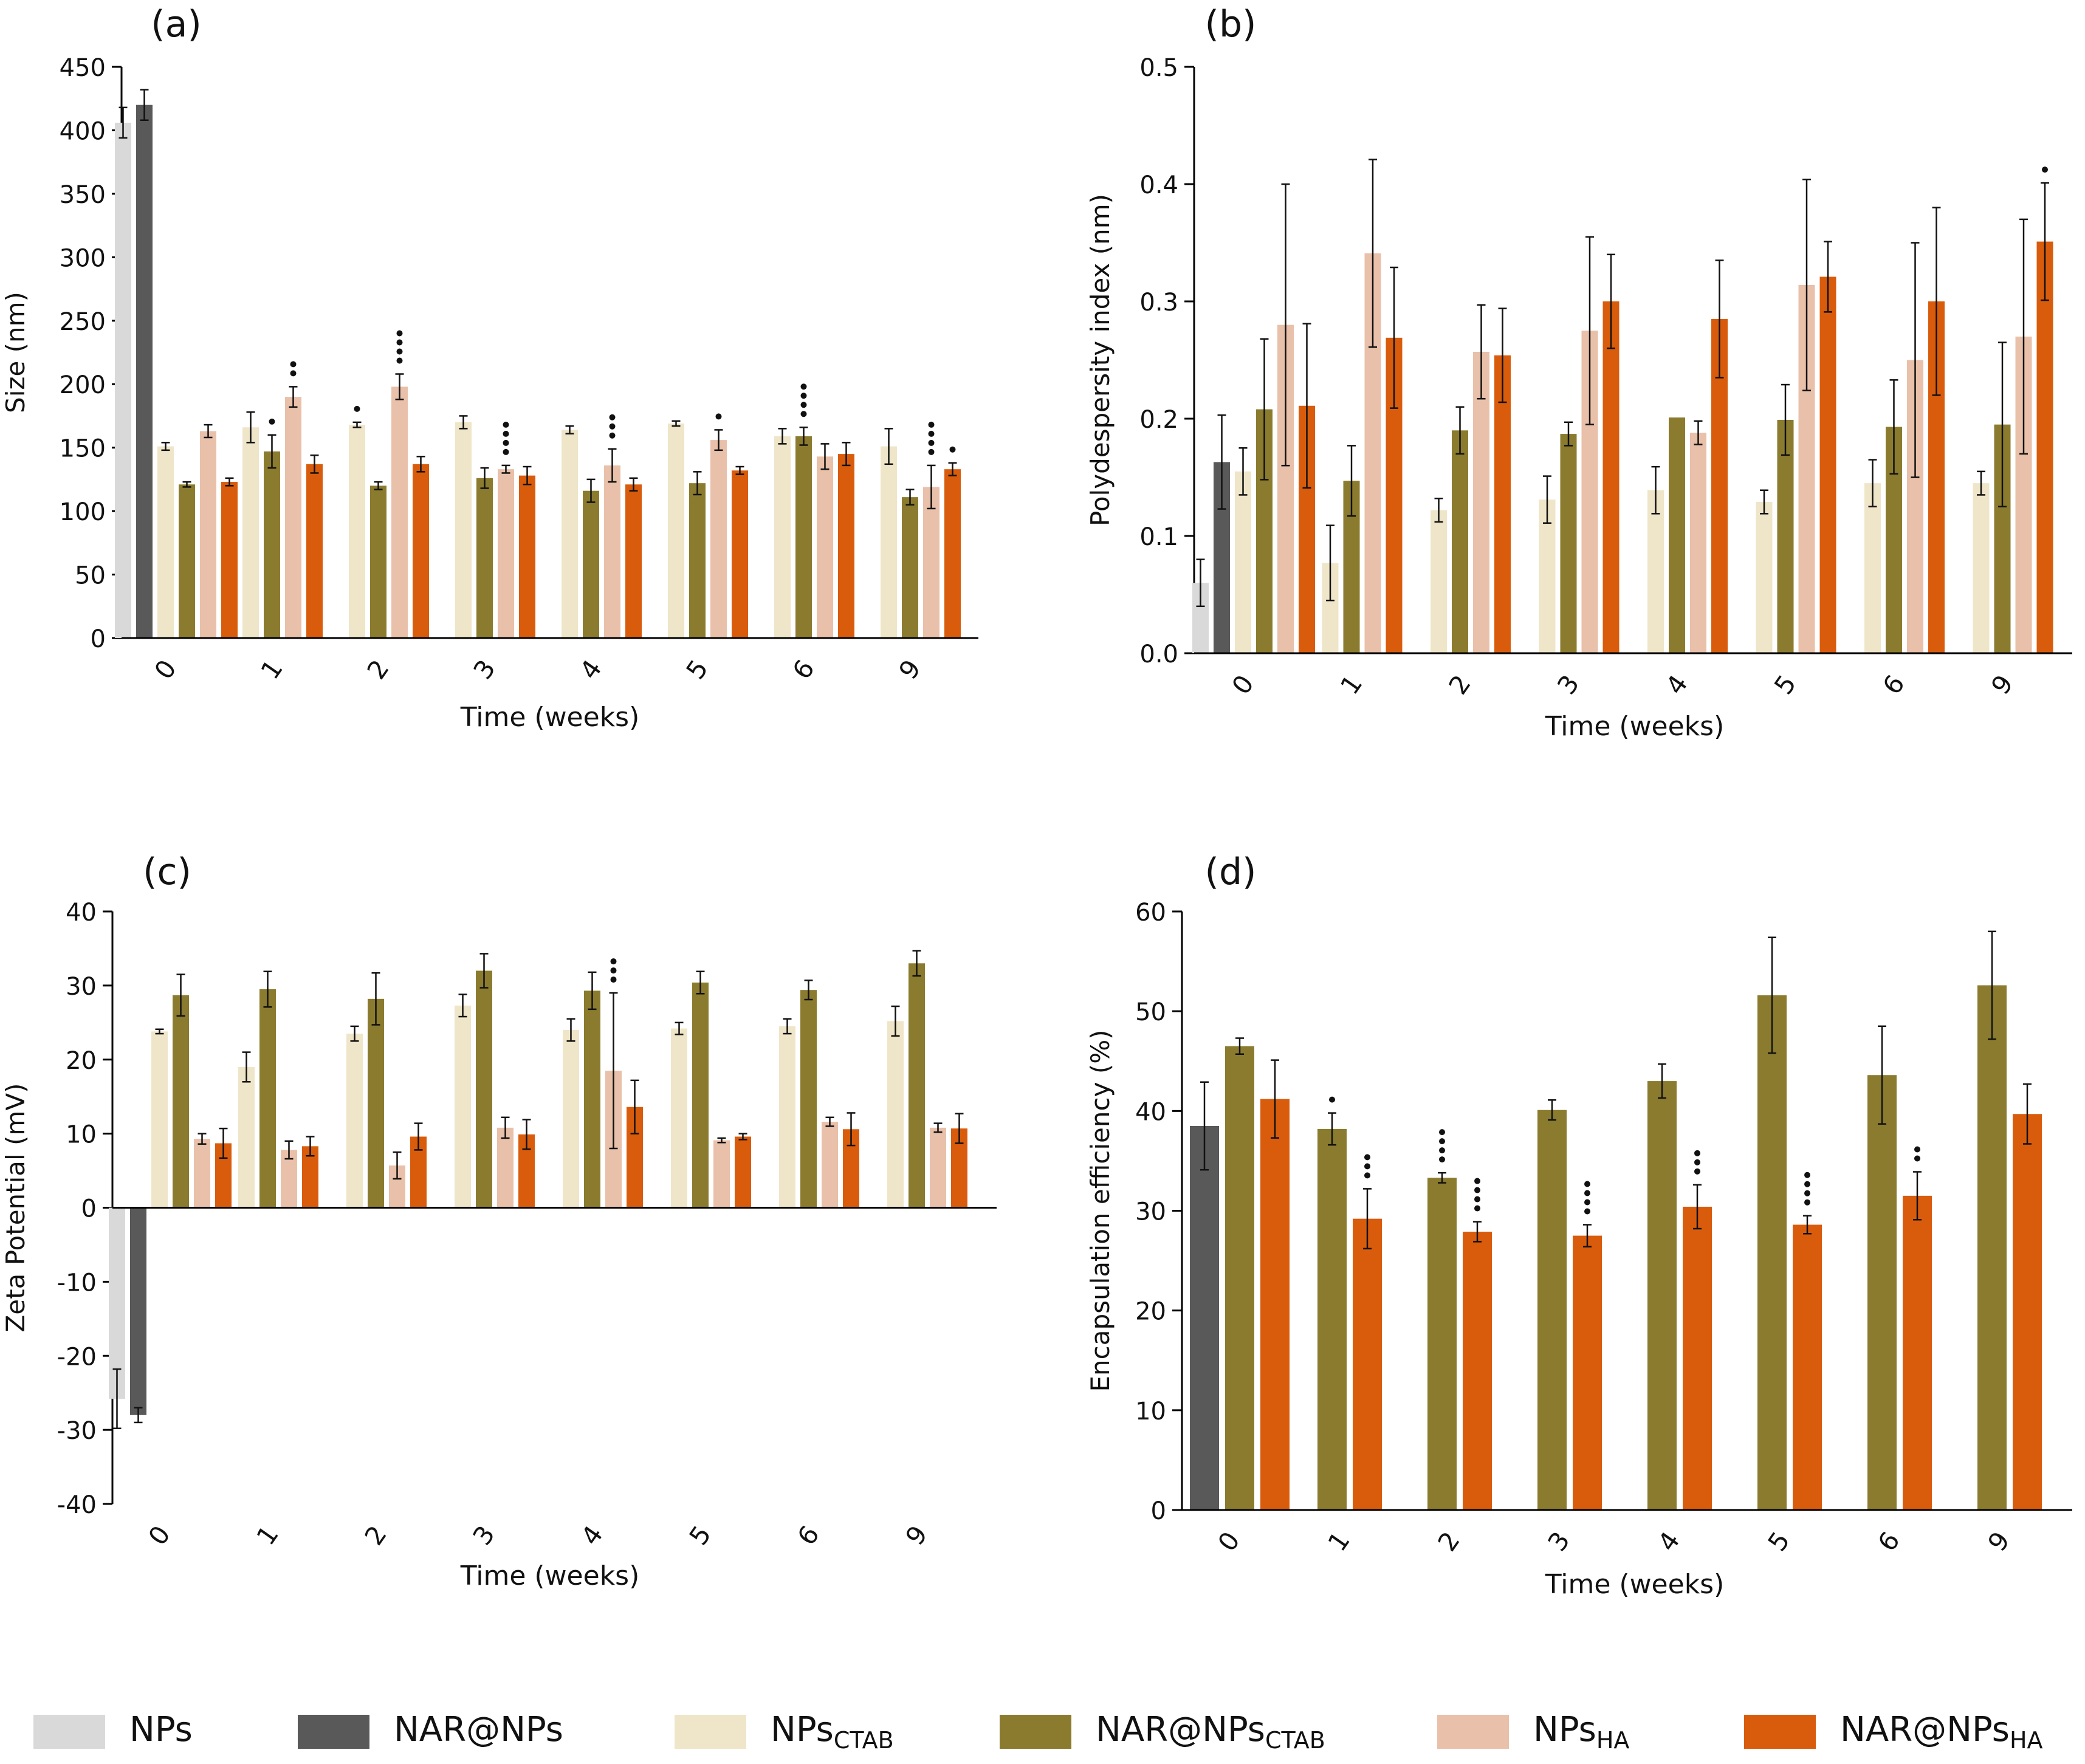  What do you see at coordinates (1635, 726) in the screenshot?
I see `x-axis-label: Time (weeks)` at bounding box center [1635, 726].